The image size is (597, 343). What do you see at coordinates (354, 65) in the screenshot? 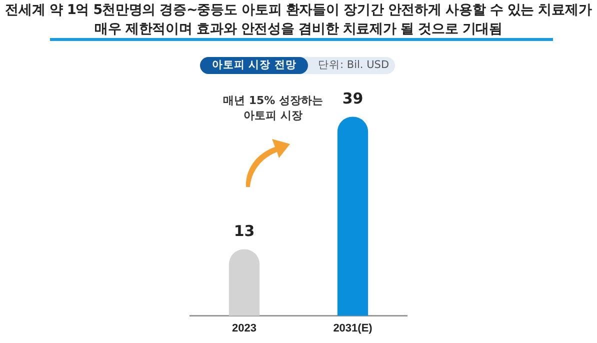
I see `text: 단위: Bil. USD` at bounding box center [354, 65].